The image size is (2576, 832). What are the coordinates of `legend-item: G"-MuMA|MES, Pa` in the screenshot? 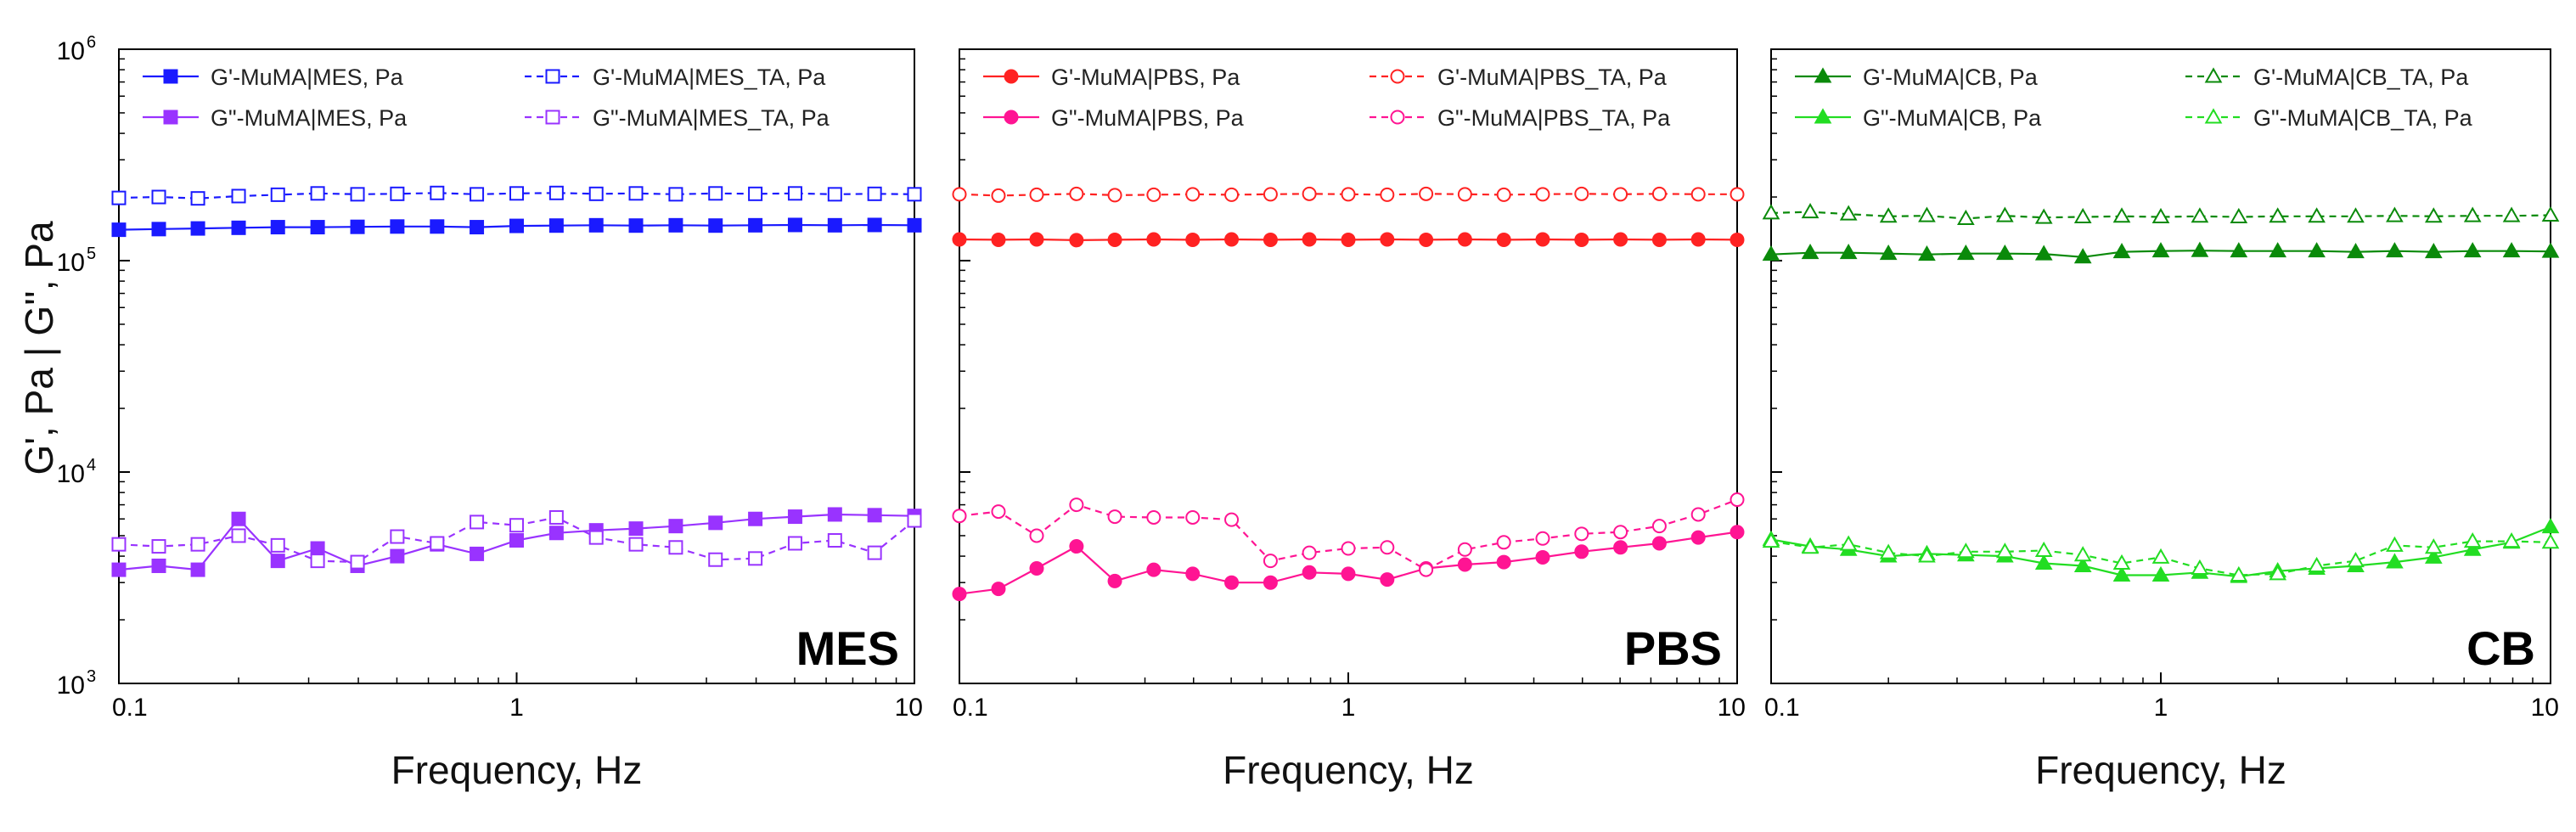 It's located at (275, 118).